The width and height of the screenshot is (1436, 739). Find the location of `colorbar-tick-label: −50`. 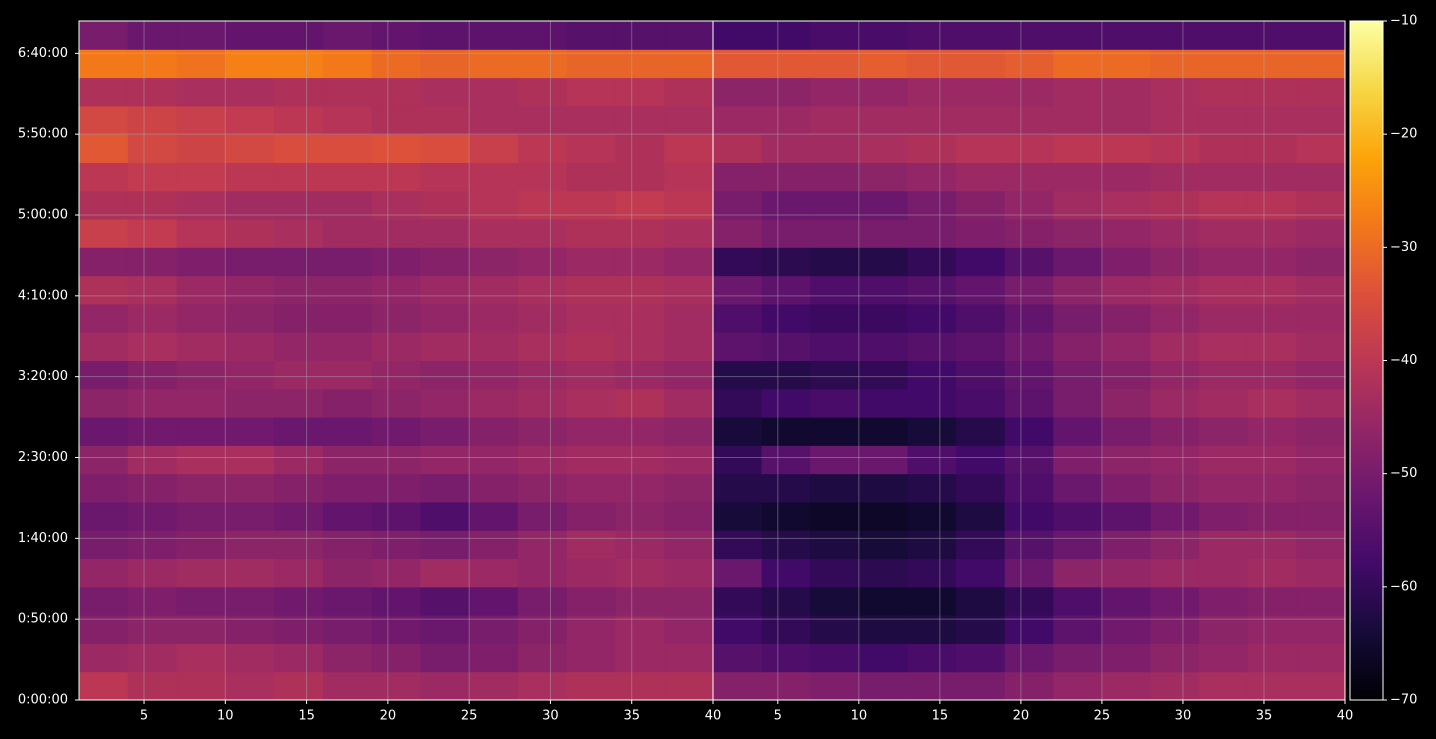

colorbar-tick-label: −50 is located at coordinates (1403, 473).